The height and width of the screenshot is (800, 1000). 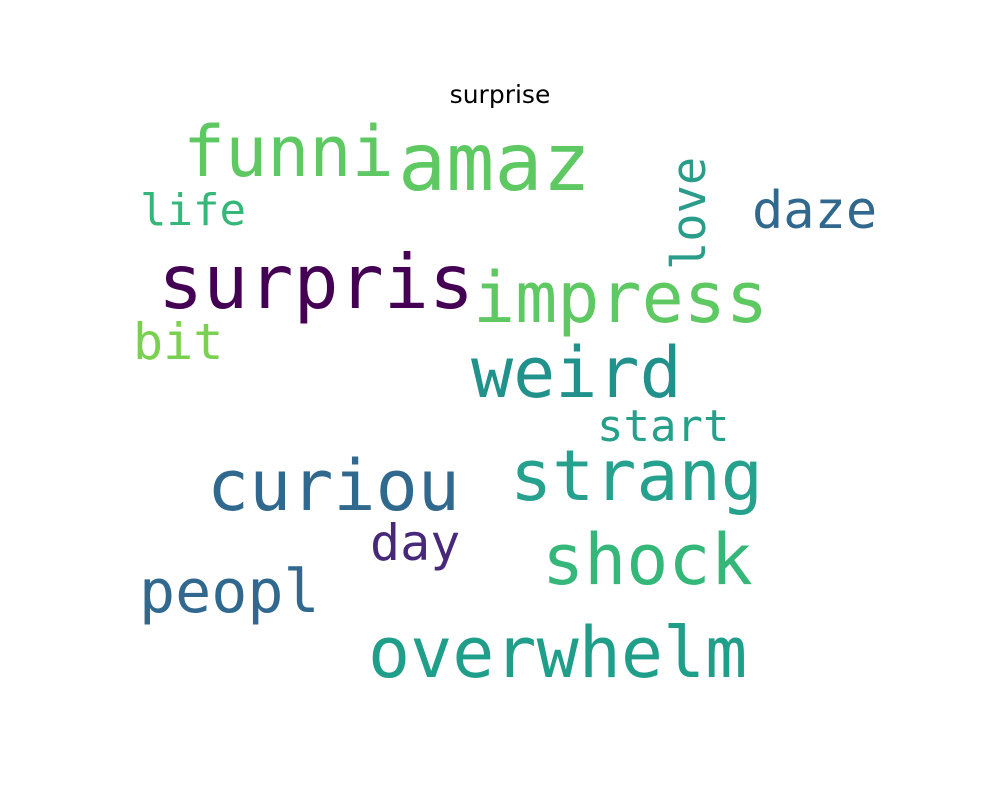 I want to click on word-strang: strang, so click(x=636, y=476).